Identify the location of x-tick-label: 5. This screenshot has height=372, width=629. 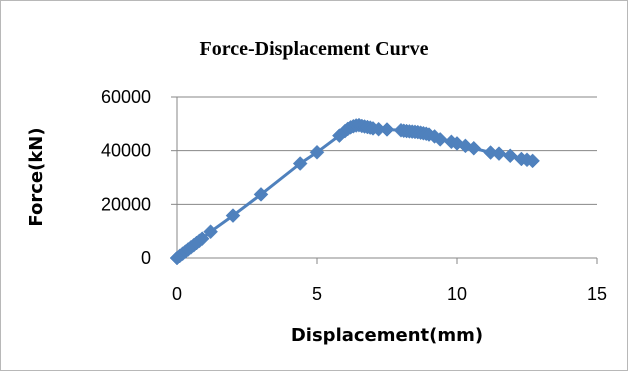
(317, 294).